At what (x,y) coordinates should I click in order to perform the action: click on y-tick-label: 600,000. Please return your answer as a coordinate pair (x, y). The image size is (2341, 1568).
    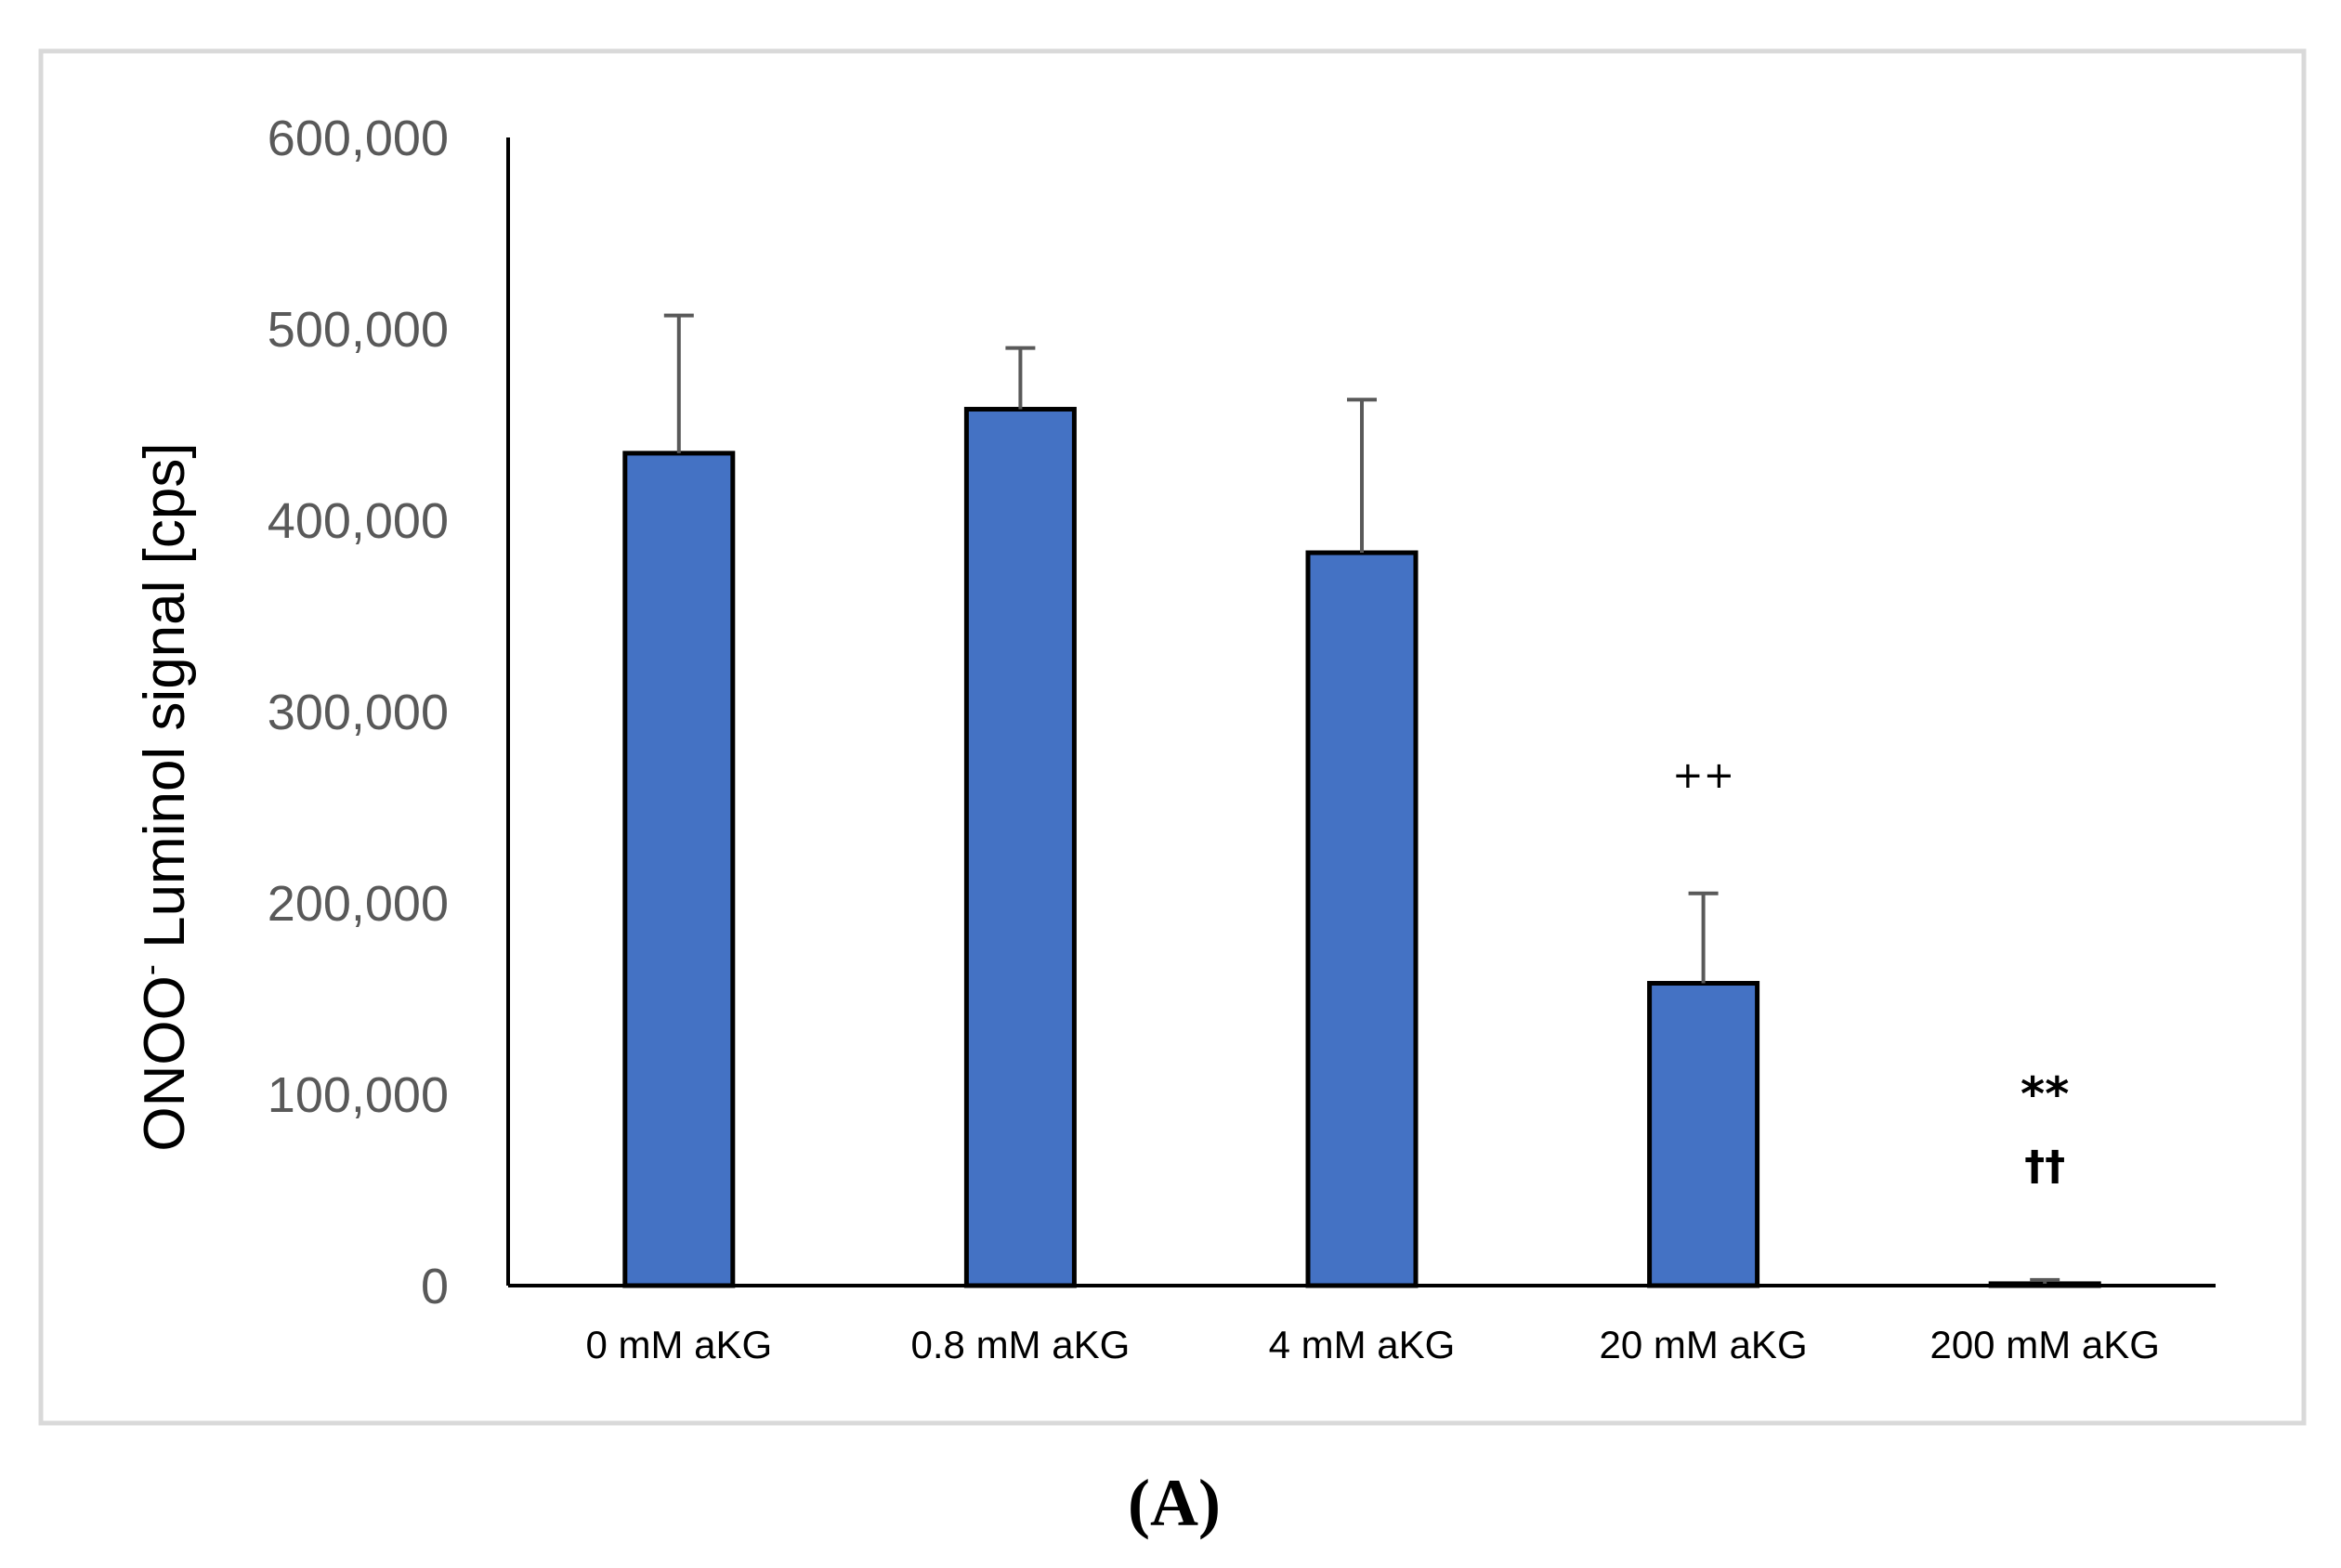
    Looking at the image, I should click on (359, 138).